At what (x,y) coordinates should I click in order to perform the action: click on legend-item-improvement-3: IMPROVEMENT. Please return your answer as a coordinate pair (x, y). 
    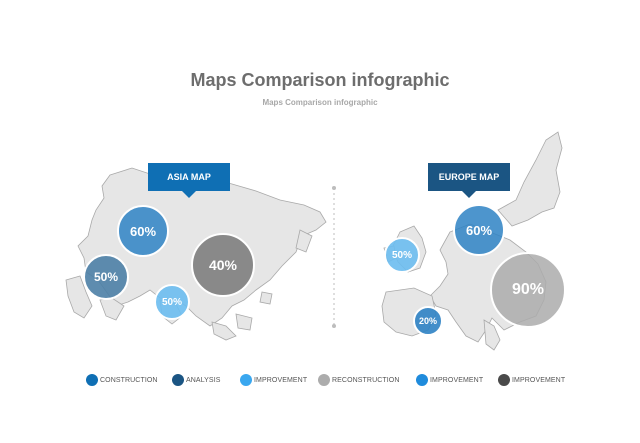
    Looking at the image, I should click on (531, 380).